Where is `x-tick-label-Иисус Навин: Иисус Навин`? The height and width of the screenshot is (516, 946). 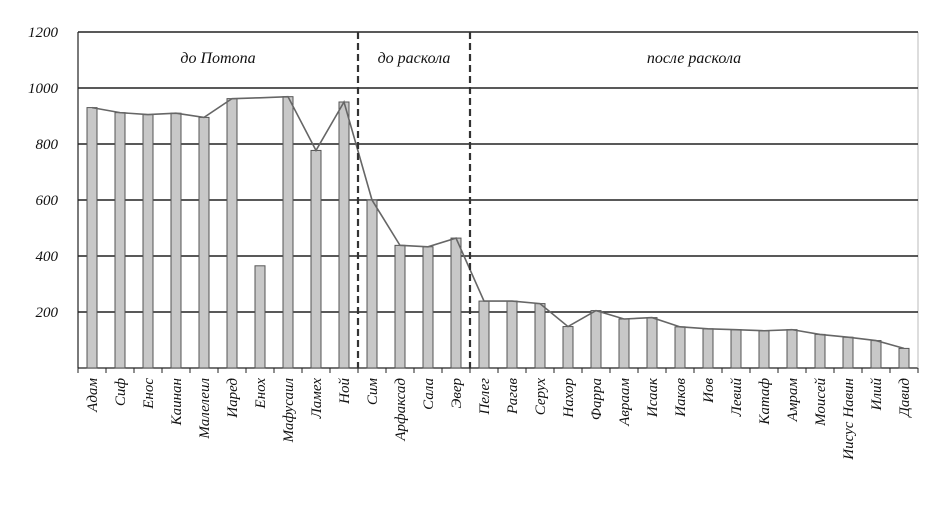 x-tick-label-Иисус Навин: Иисус Навин is located at coordinates (849, 419).